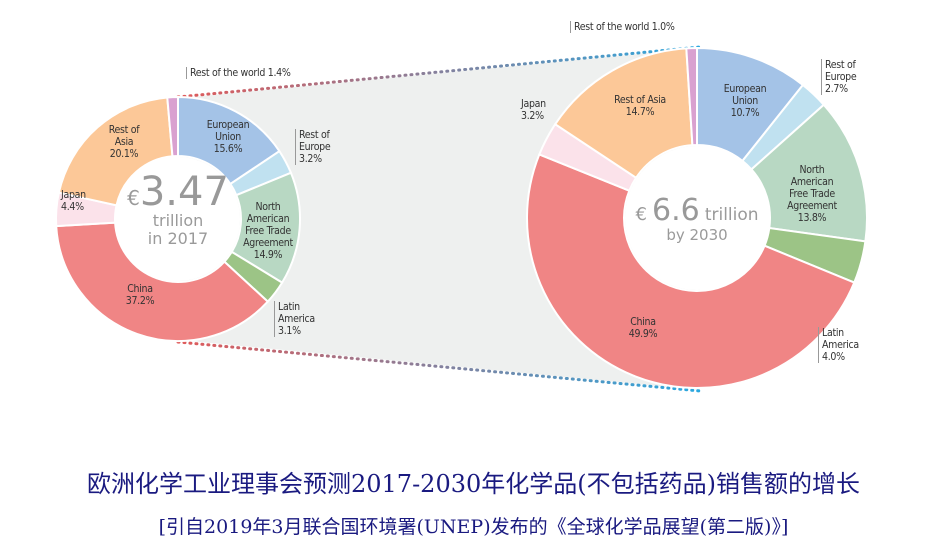  Describe the element at coordinates (268, 231) in the screenshot. I see `slice-label: North American Free Trade Agreement 14.9%` at that location.